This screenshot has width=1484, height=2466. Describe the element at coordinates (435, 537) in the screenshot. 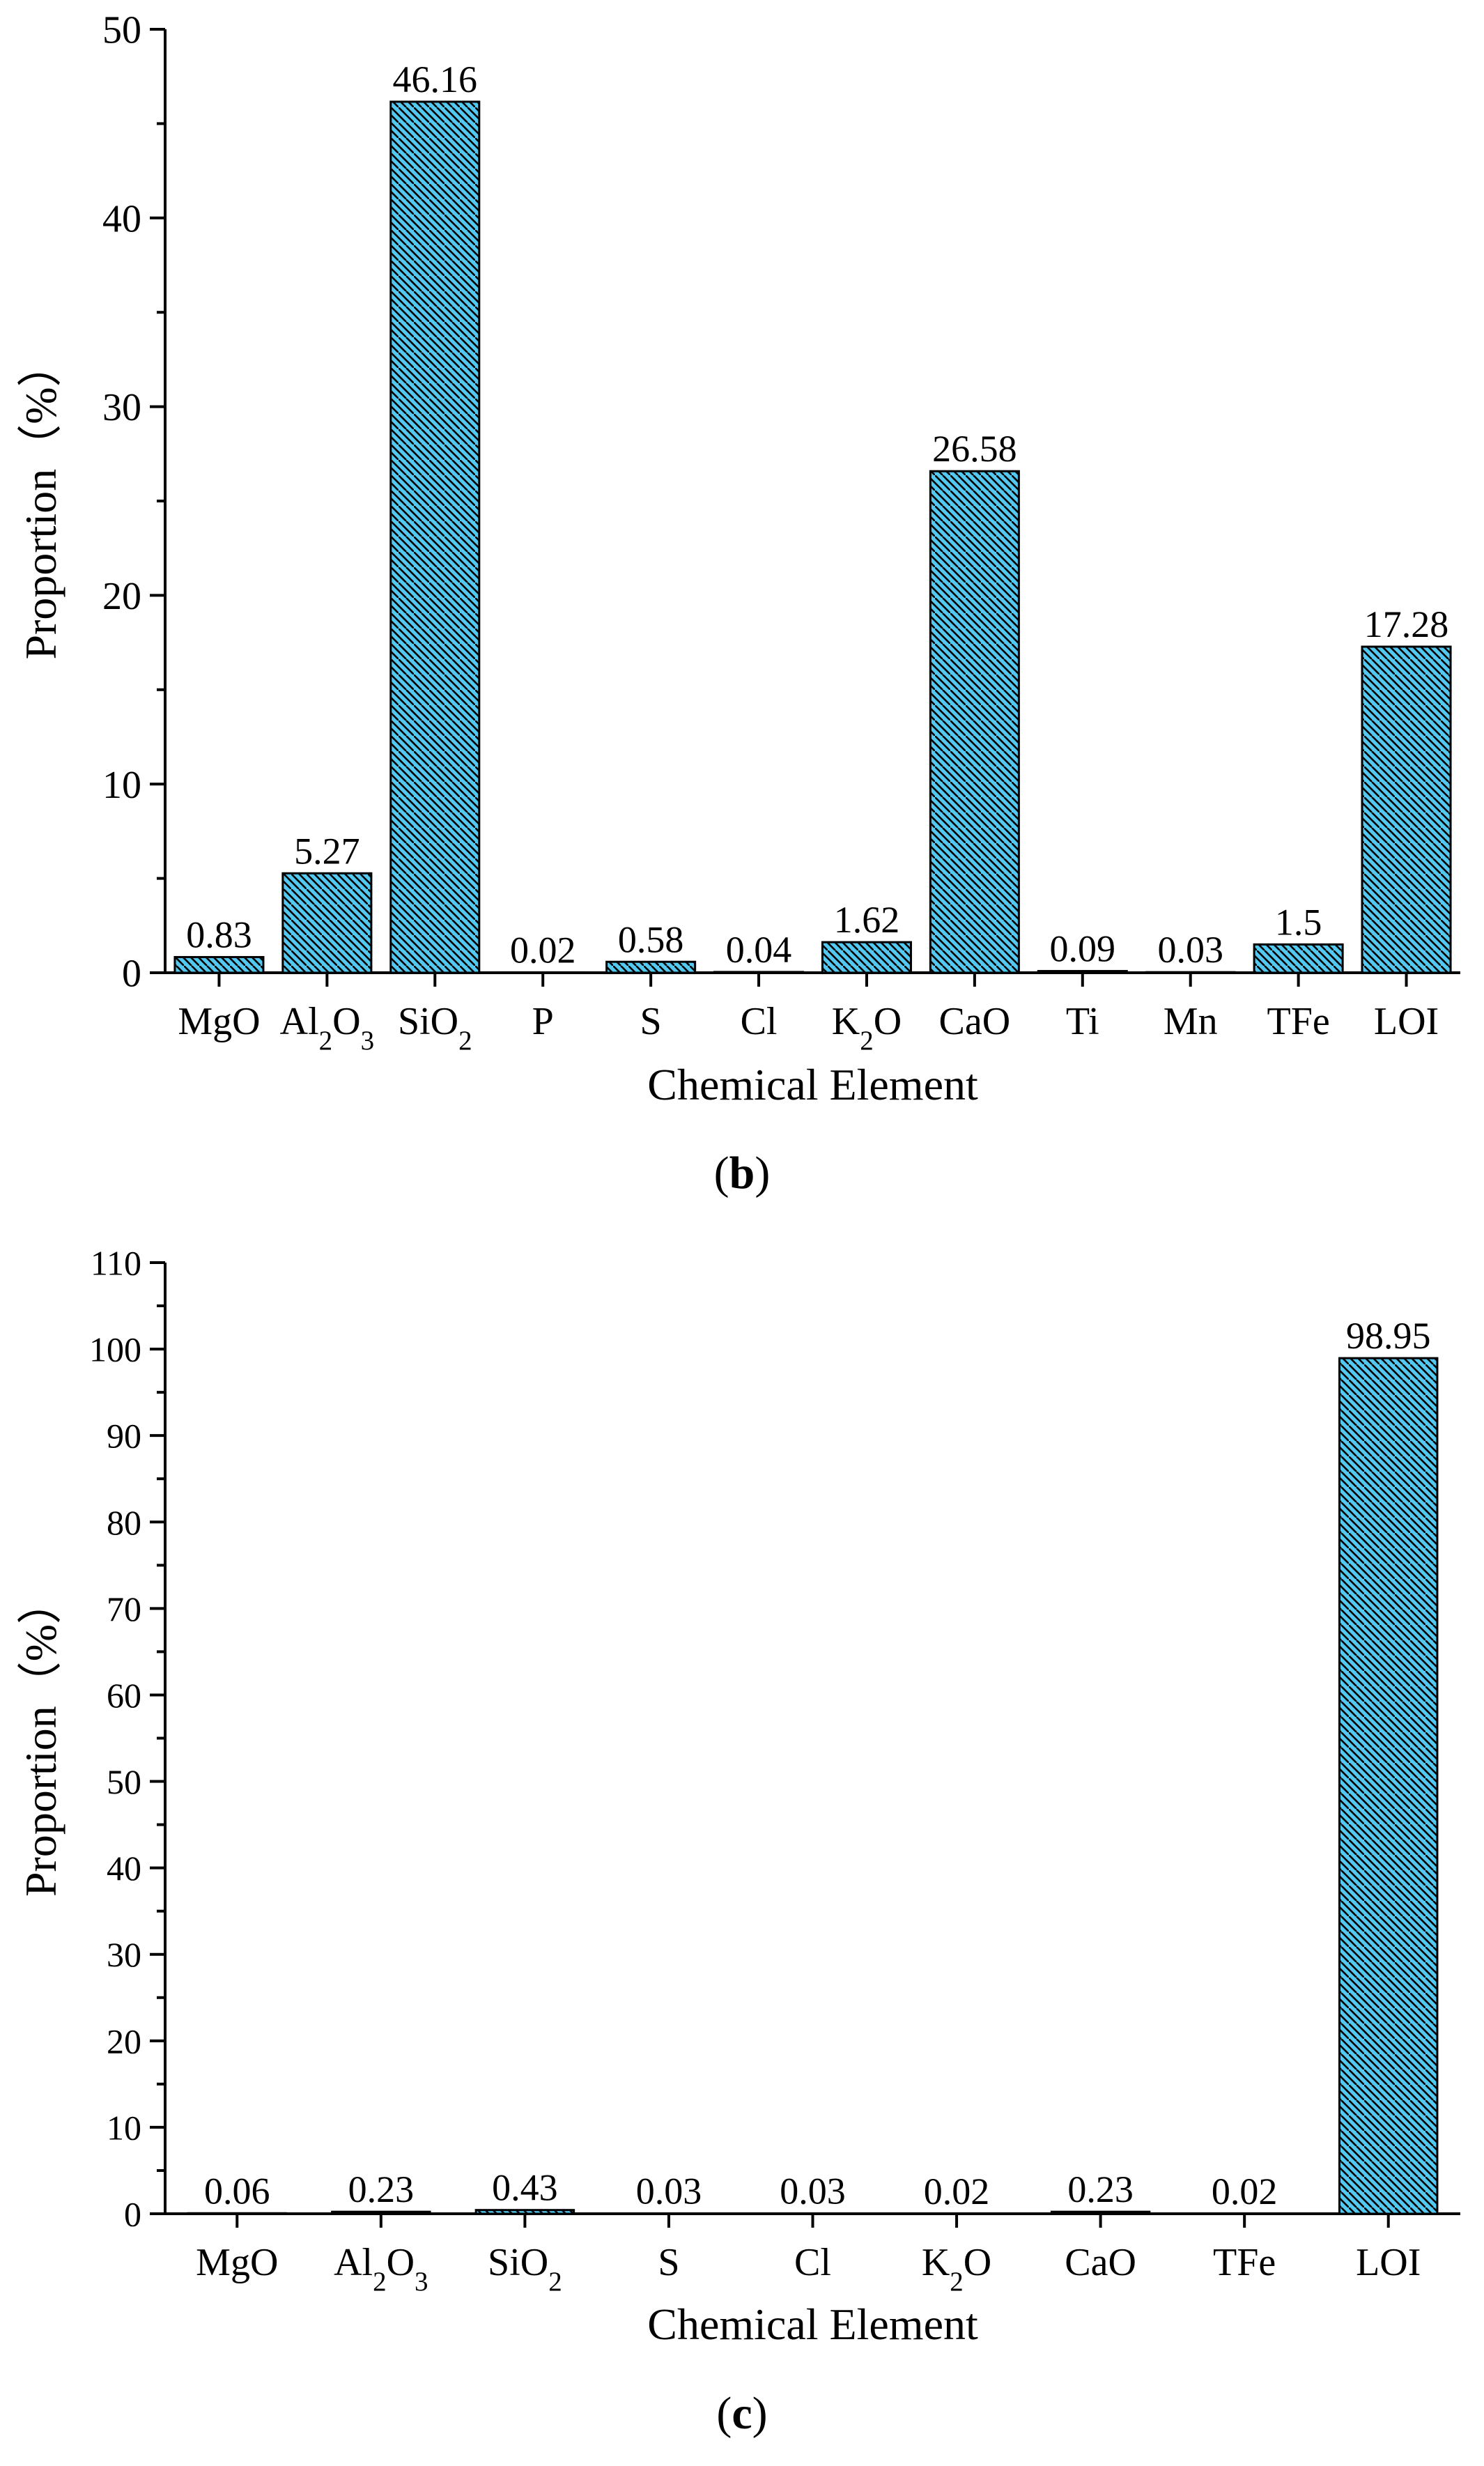

I see `bar-b-sio2` at that location.